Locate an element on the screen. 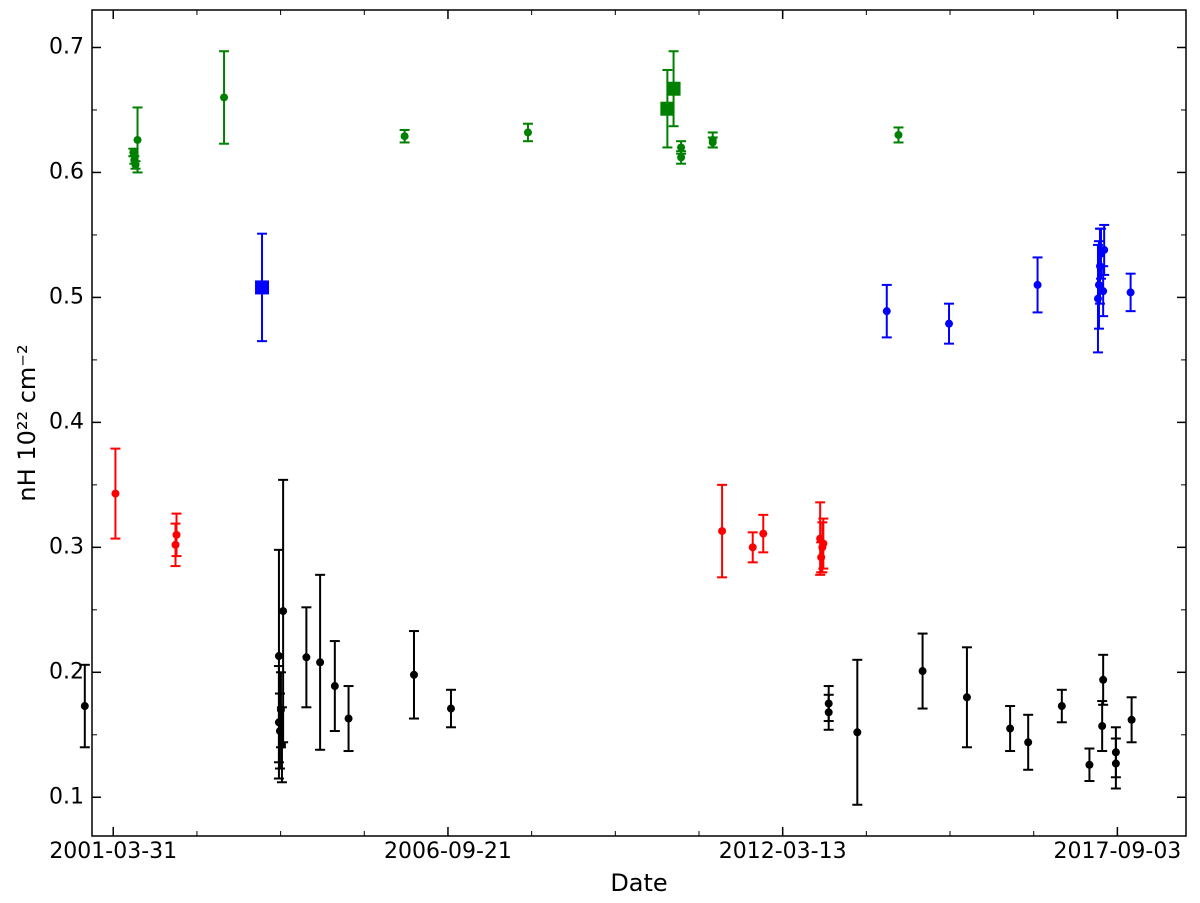 The width and height of the screenshot is (1200, 903). y-tick-label: 0.2 is located at coordinates (66, 671).